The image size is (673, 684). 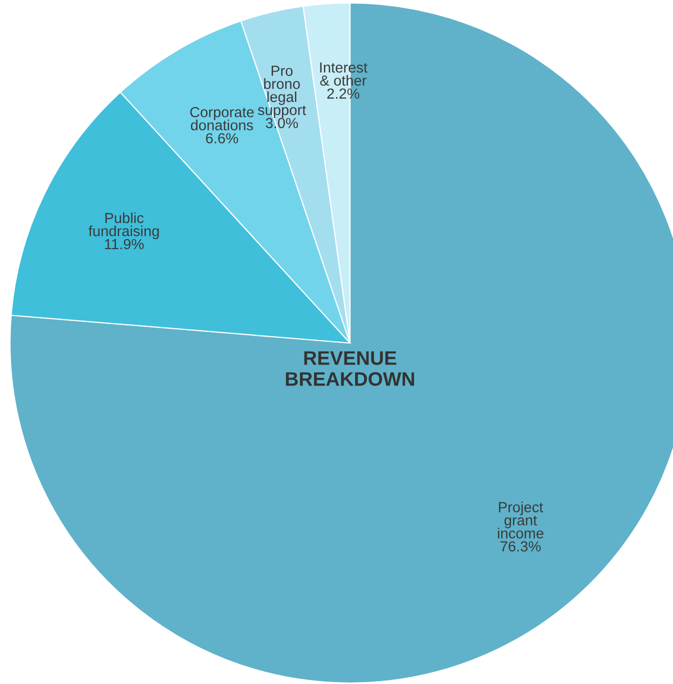 I want to click on data-label: 3.0%, so click(x=282, y=123).